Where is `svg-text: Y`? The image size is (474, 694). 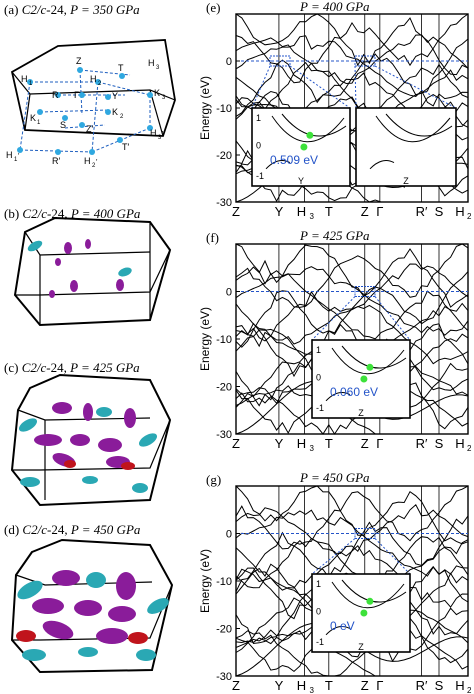 svg-text: Y is located at coordinates (115, 96).